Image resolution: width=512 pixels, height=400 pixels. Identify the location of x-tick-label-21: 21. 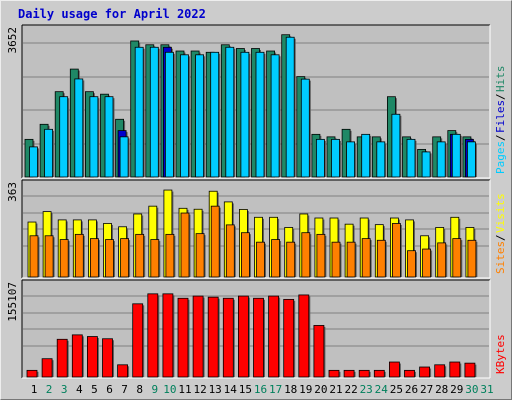
(335, 389).